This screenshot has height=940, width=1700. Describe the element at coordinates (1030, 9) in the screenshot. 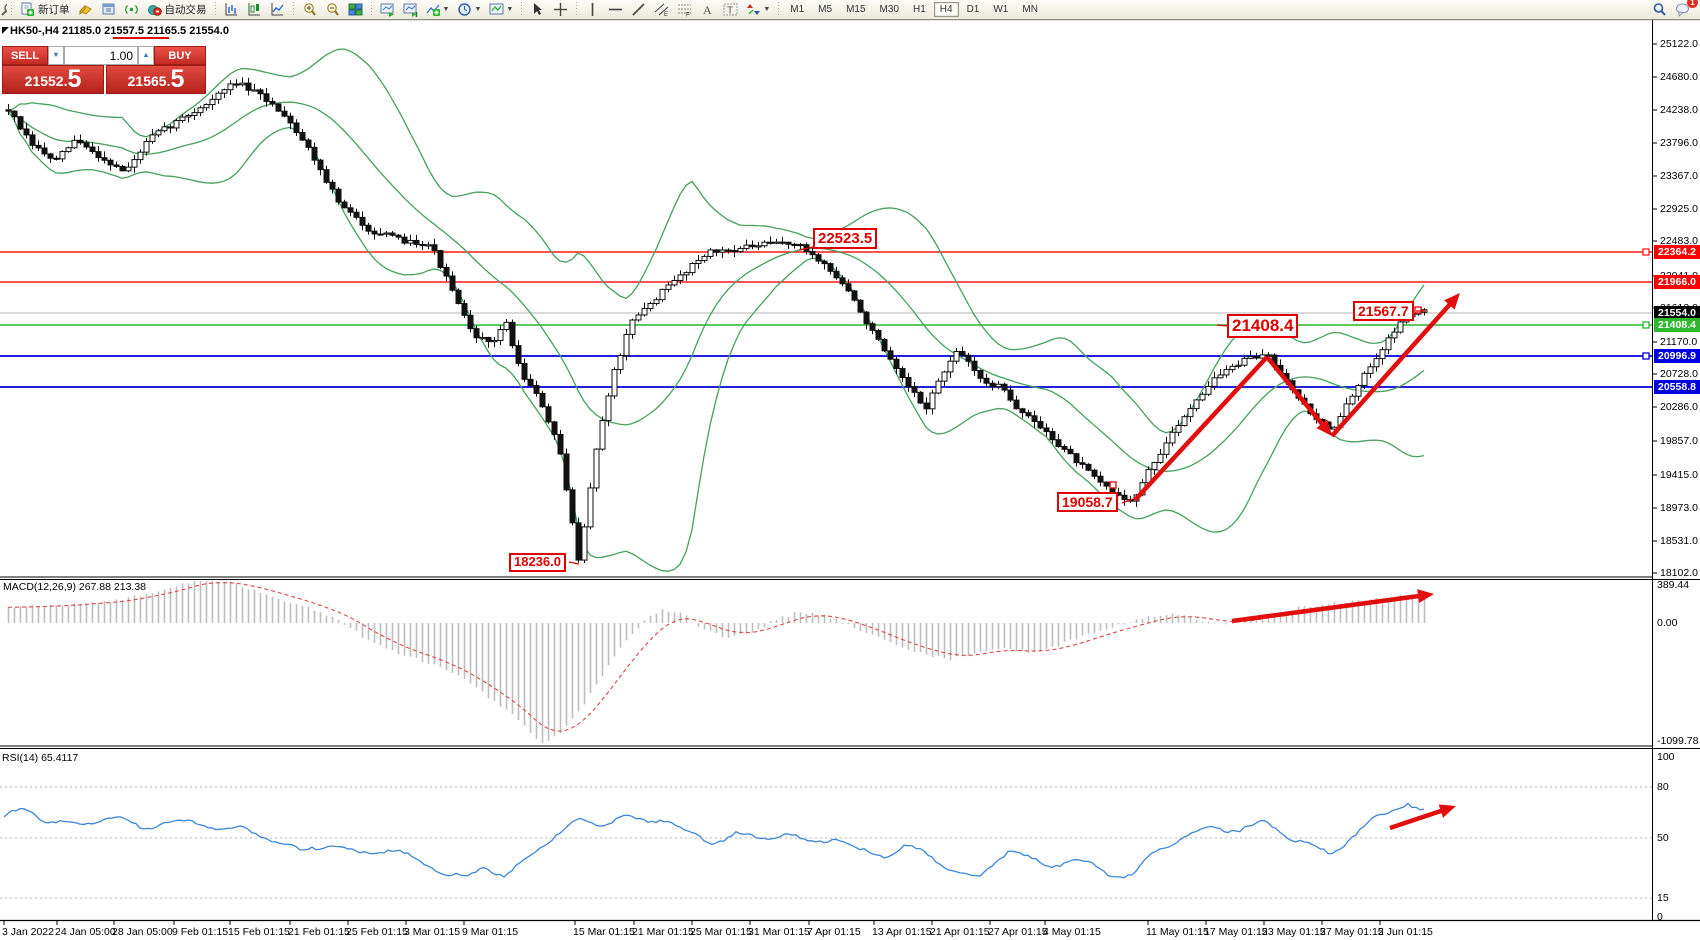

I see `timeframe-mn: MN` at that location.